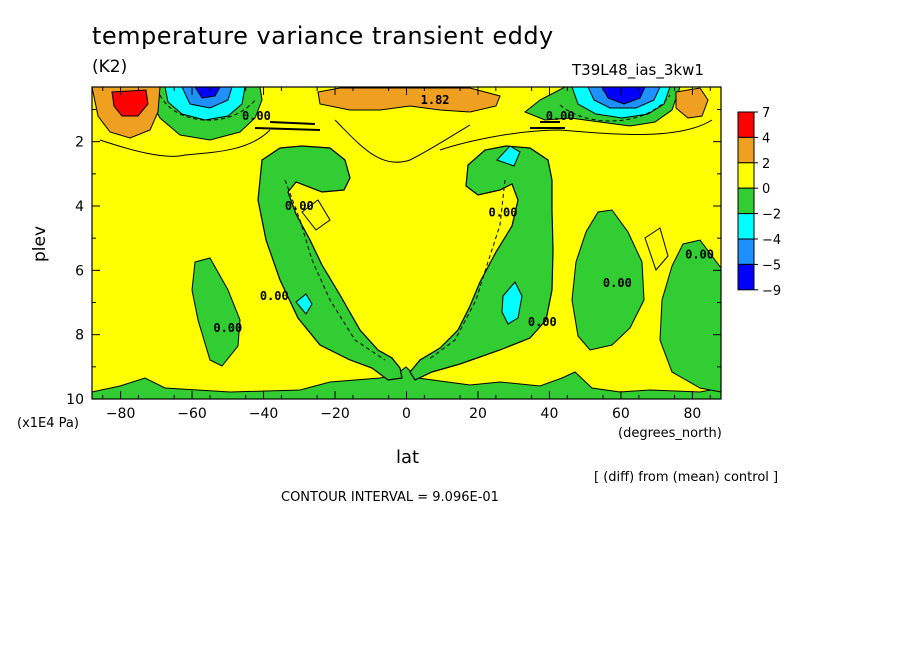 Image resolution: width=904 pixels, height=654 pixels. Describe the element at coordinates (670, 433) in the screenshot. I see `x-axis-unit: (degrees_north)` at that location.